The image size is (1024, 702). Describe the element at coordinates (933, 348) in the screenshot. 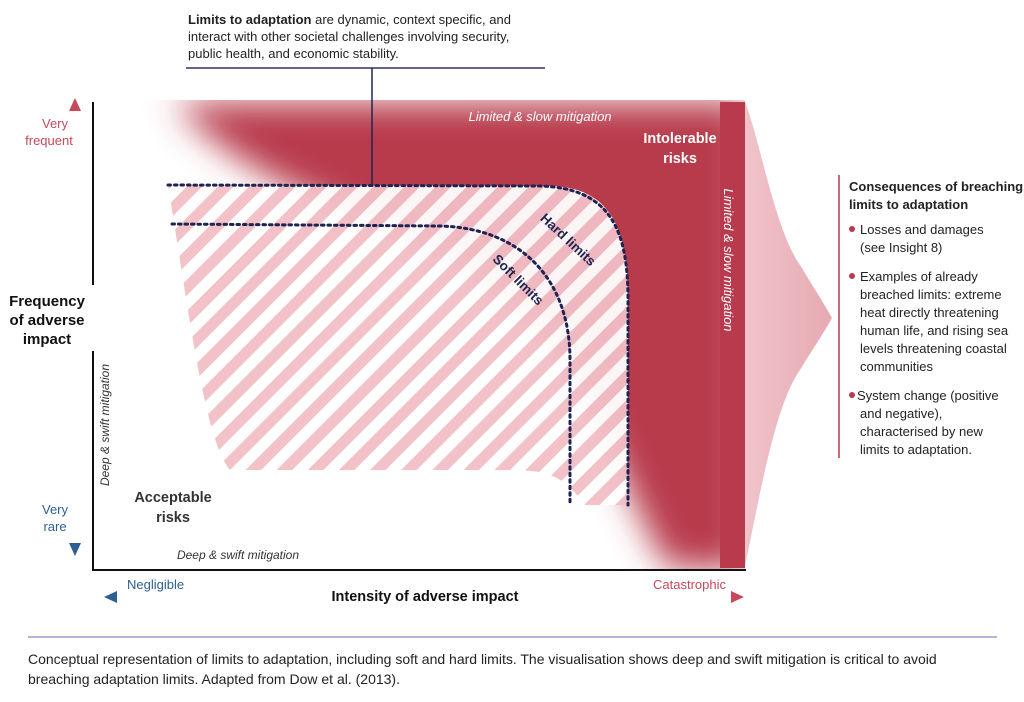

I see `consequence-2-line-5: levels threatening coastal` at that location.